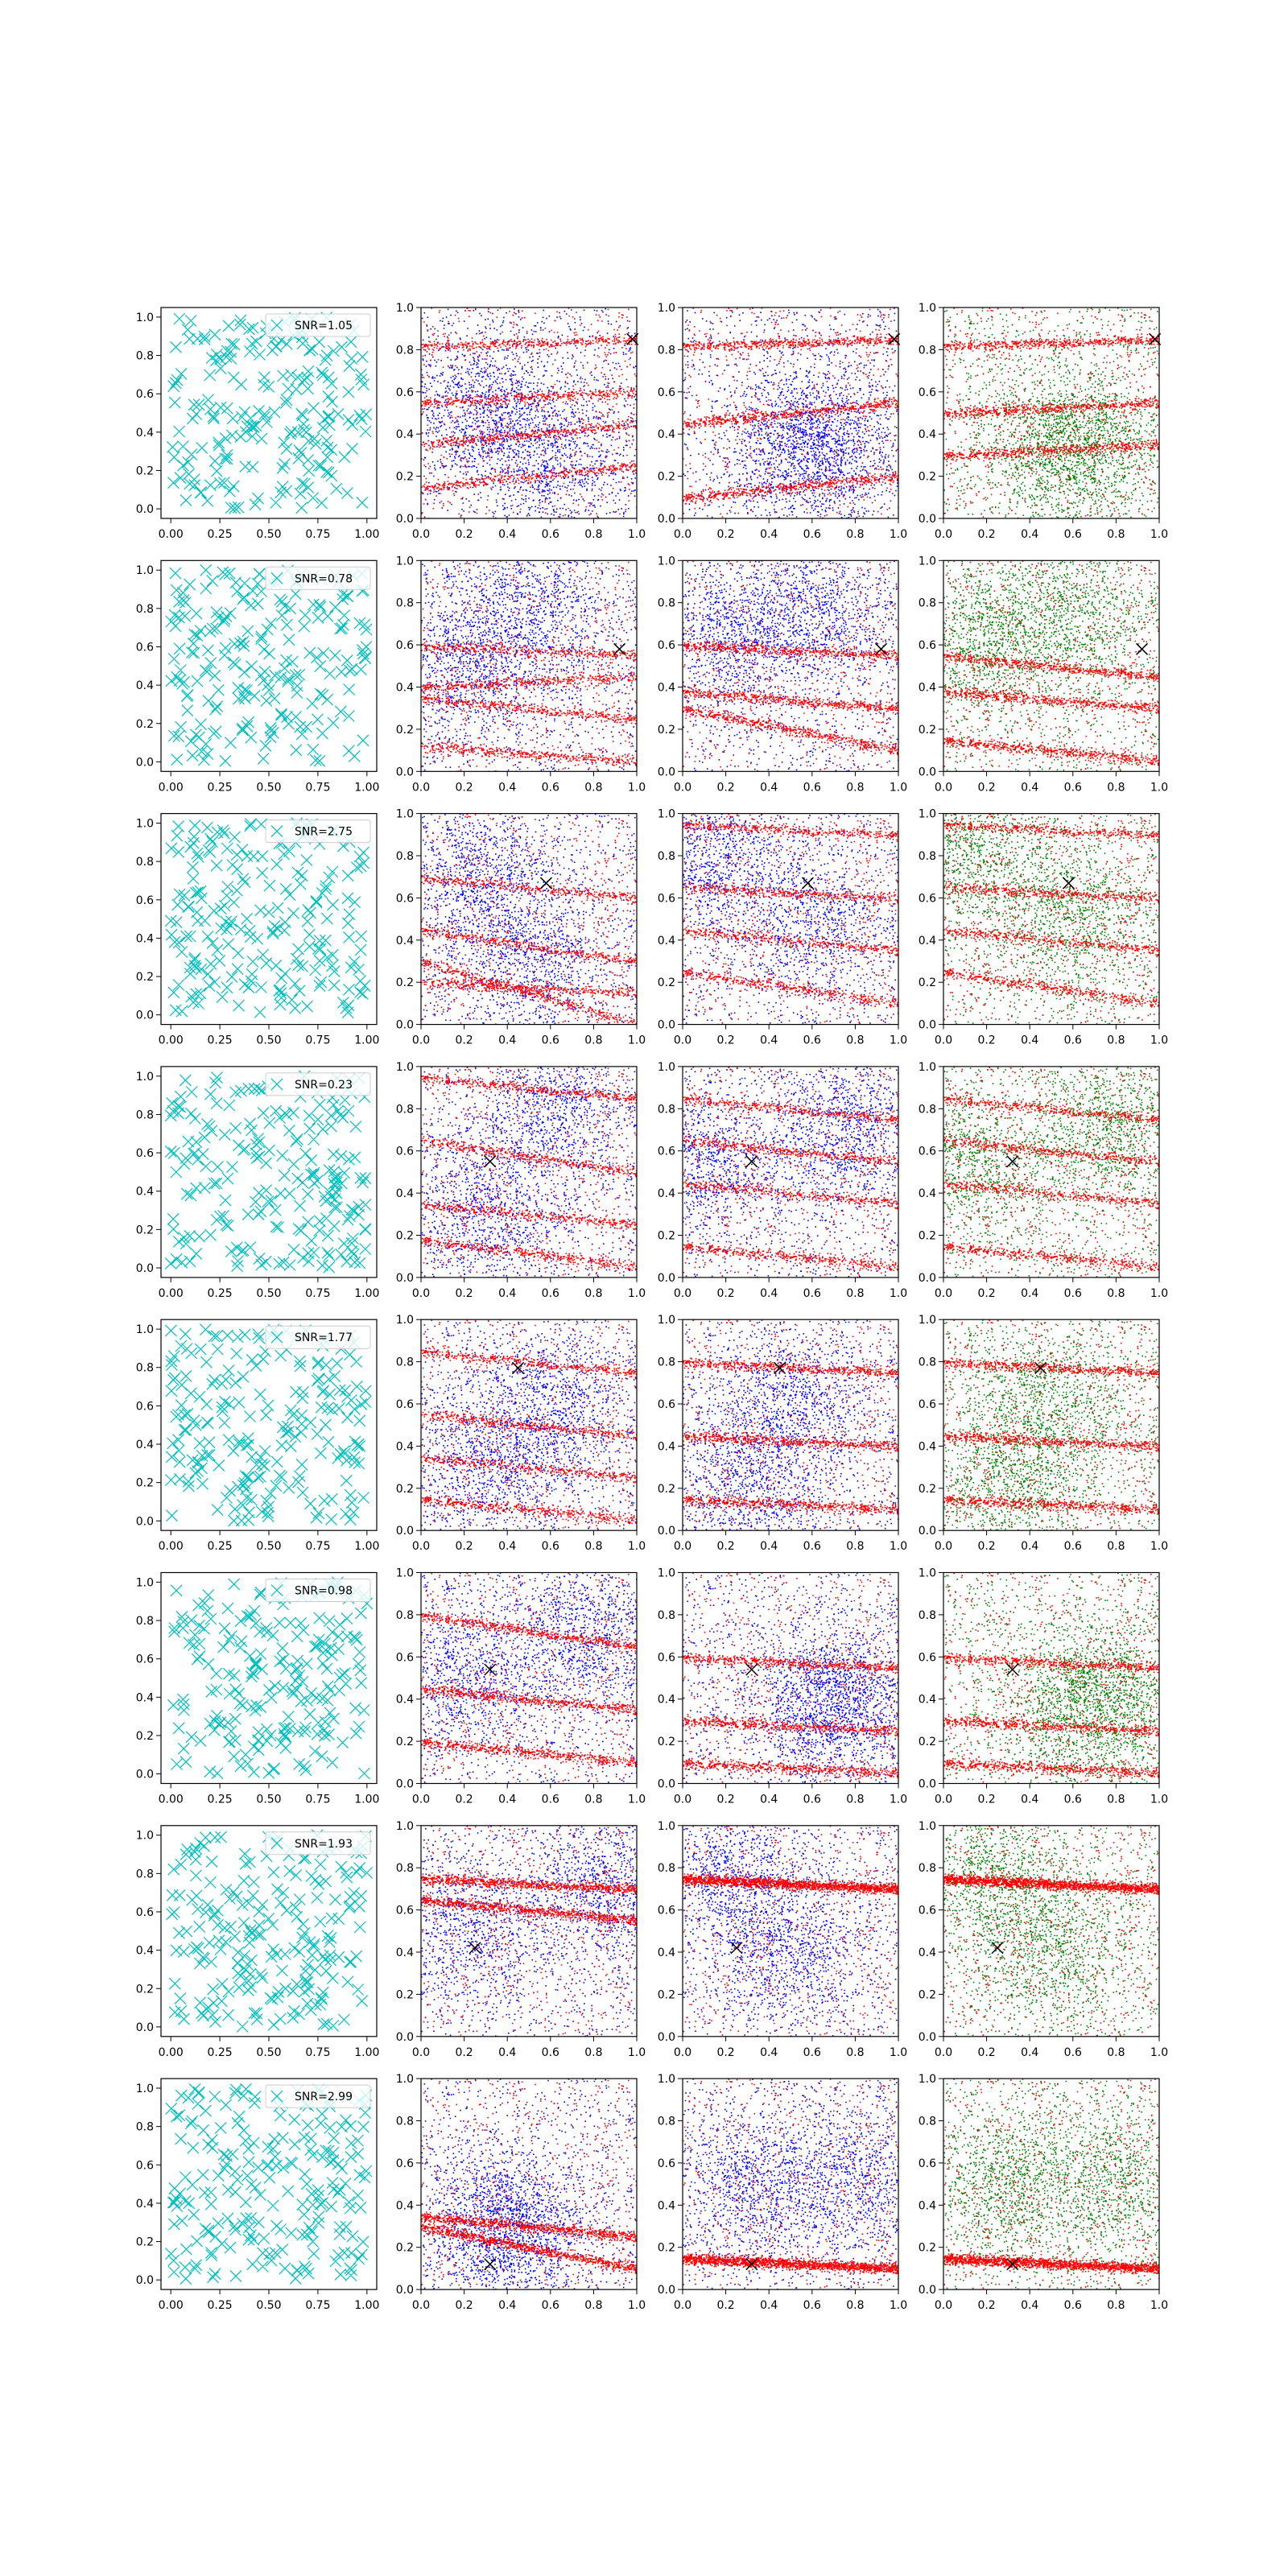  I want to click on axes-frame, so click(790, 1172).